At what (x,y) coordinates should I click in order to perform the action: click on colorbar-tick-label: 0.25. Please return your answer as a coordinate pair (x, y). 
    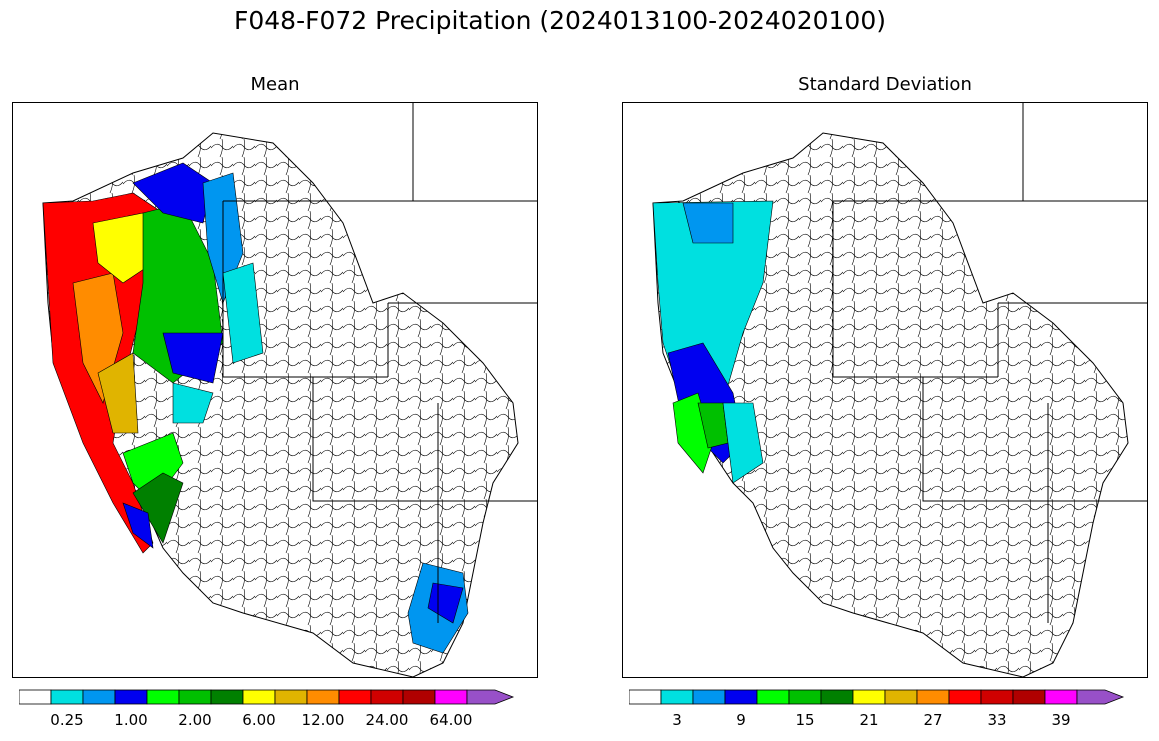
    Looking at the image, I should click on (67, 720).